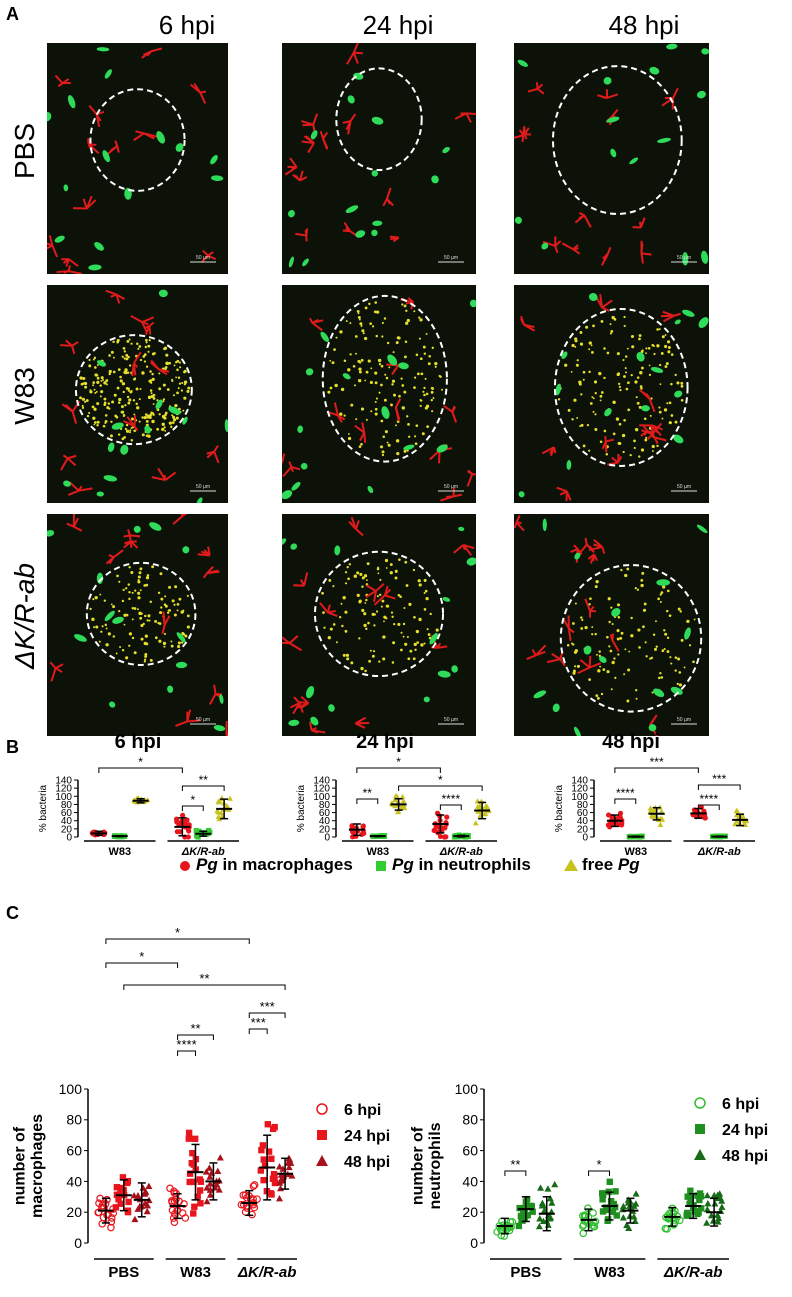  I want to click on y-tick-label: 0, so click(69, 838).